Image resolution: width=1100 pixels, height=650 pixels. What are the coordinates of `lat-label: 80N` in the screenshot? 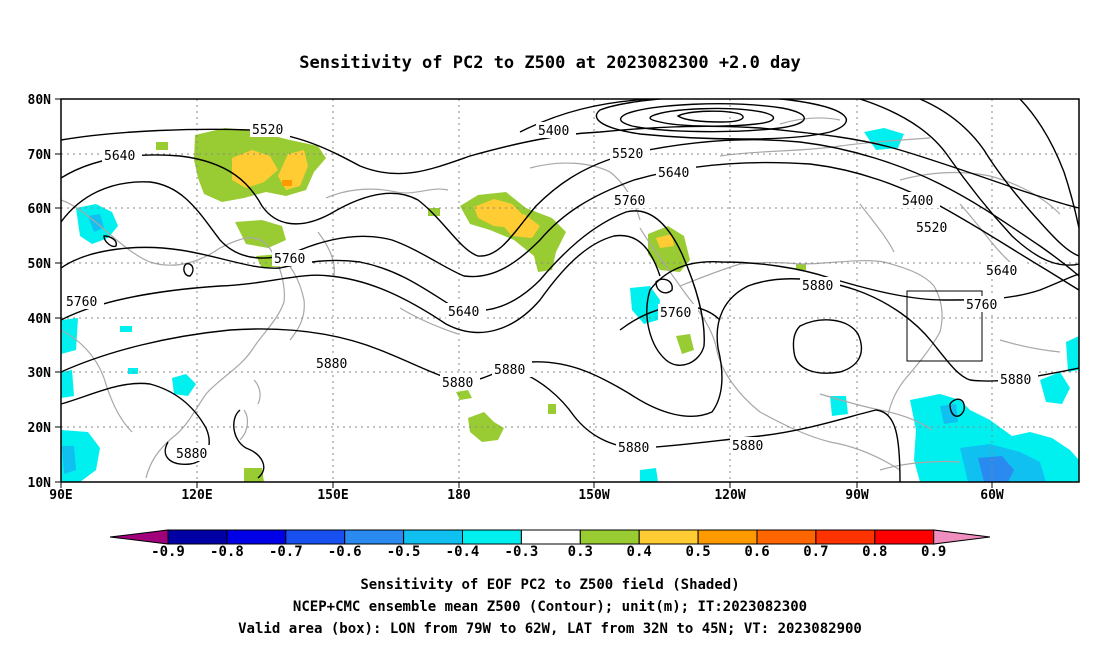 It's located at (40, 100).